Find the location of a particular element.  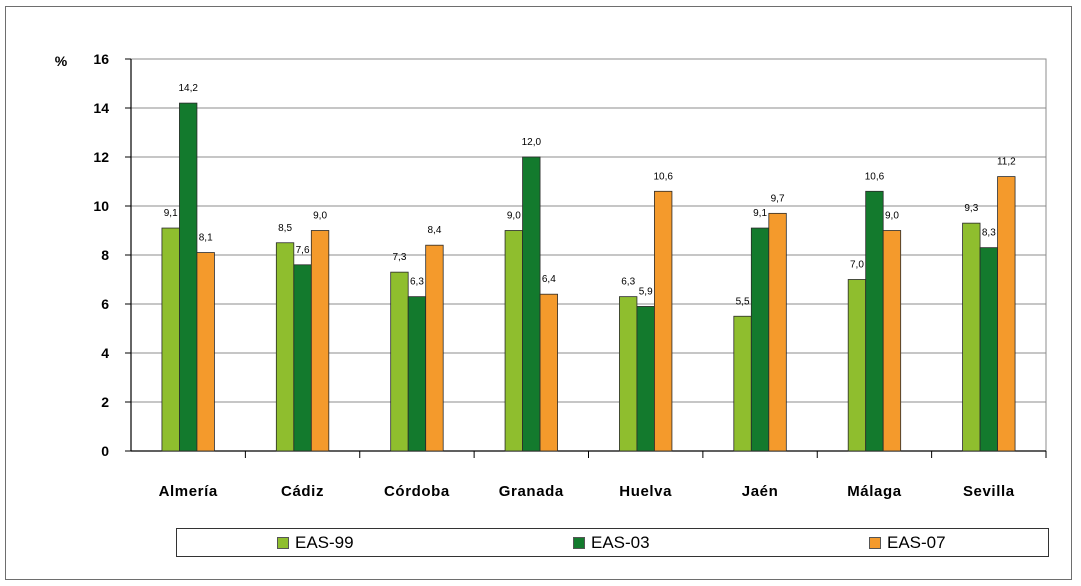

x-tick-label-almeria: Almería is located at coordinates (188, 491).